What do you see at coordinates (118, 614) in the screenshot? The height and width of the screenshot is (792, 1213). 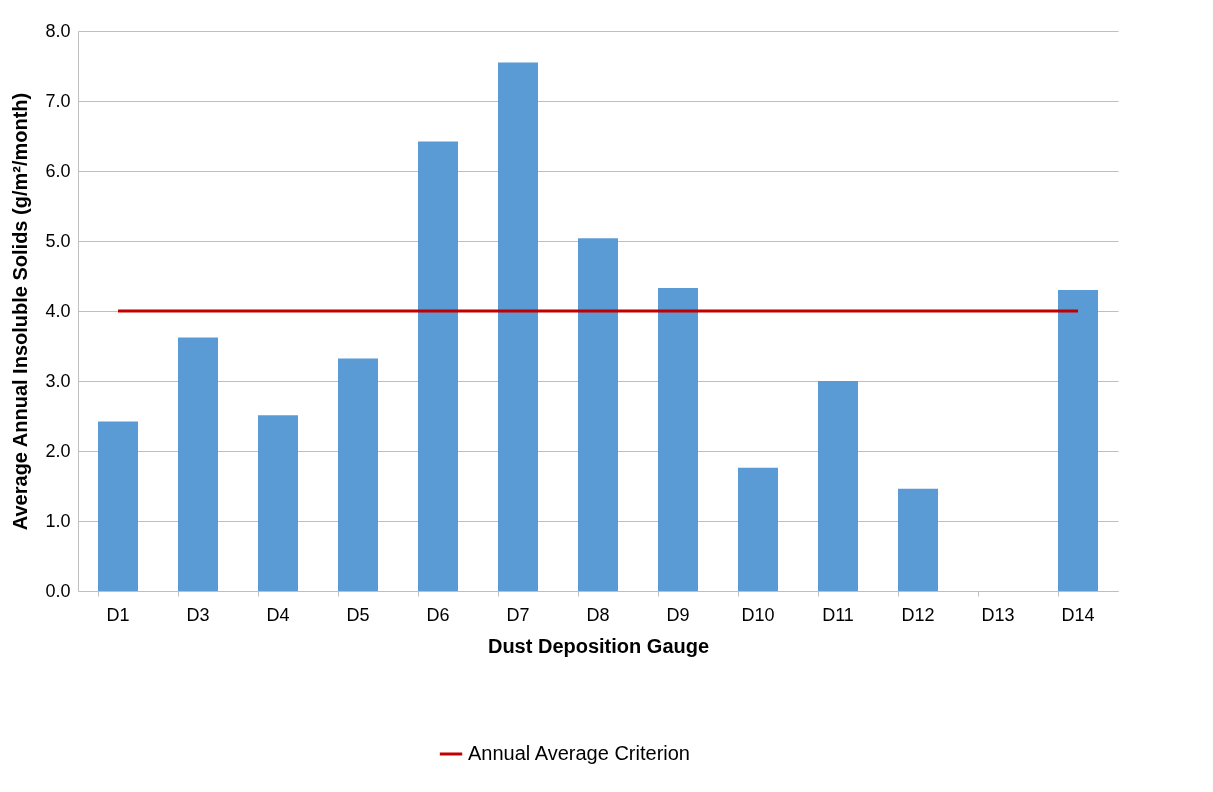 I see `x-tick-label: D1` at bounding box center [118, 614].